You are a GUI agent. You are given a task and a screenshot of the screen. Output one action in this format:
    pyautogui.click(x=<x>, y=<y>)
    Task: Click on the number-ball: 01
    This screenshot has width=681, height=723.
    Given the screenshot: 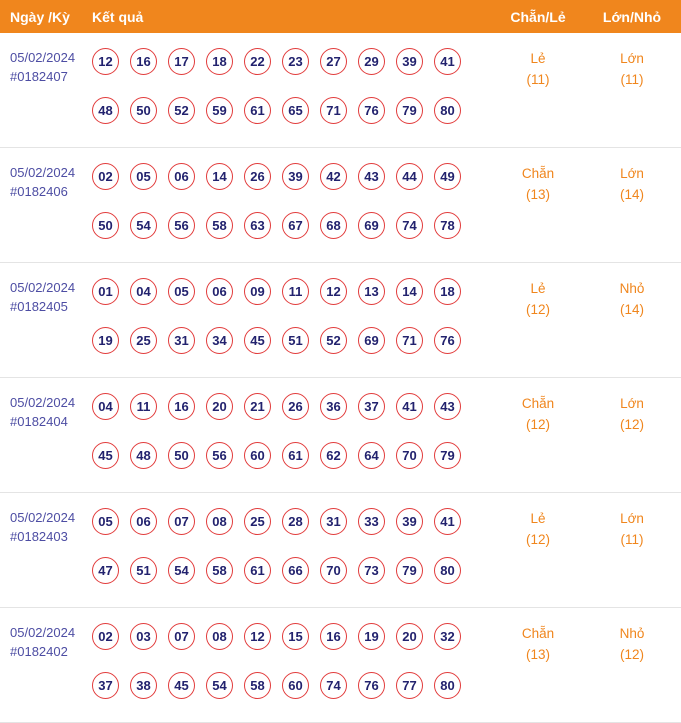 What is the action you would take?
    pyautogui.click(x=105, y=291)
    